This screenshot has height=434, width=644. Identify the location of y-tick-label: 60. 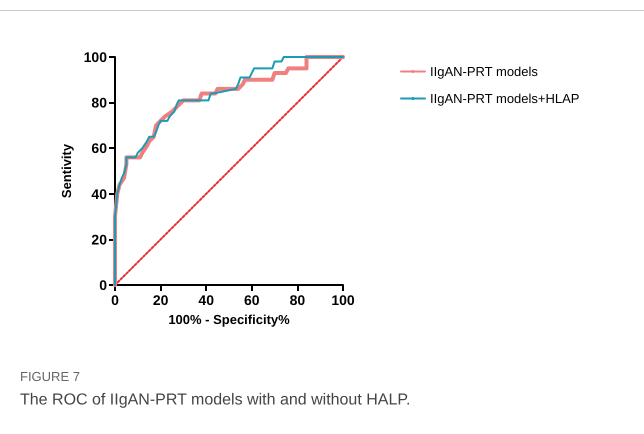
(99, 148).